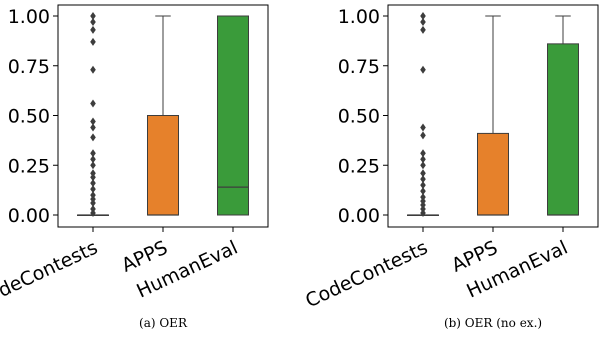 The width and height of the screenshot is (610, 339). Describe the element at coordinates (163, 323) in the screenshot. I see `figure-caption: (a) OER` at that location.